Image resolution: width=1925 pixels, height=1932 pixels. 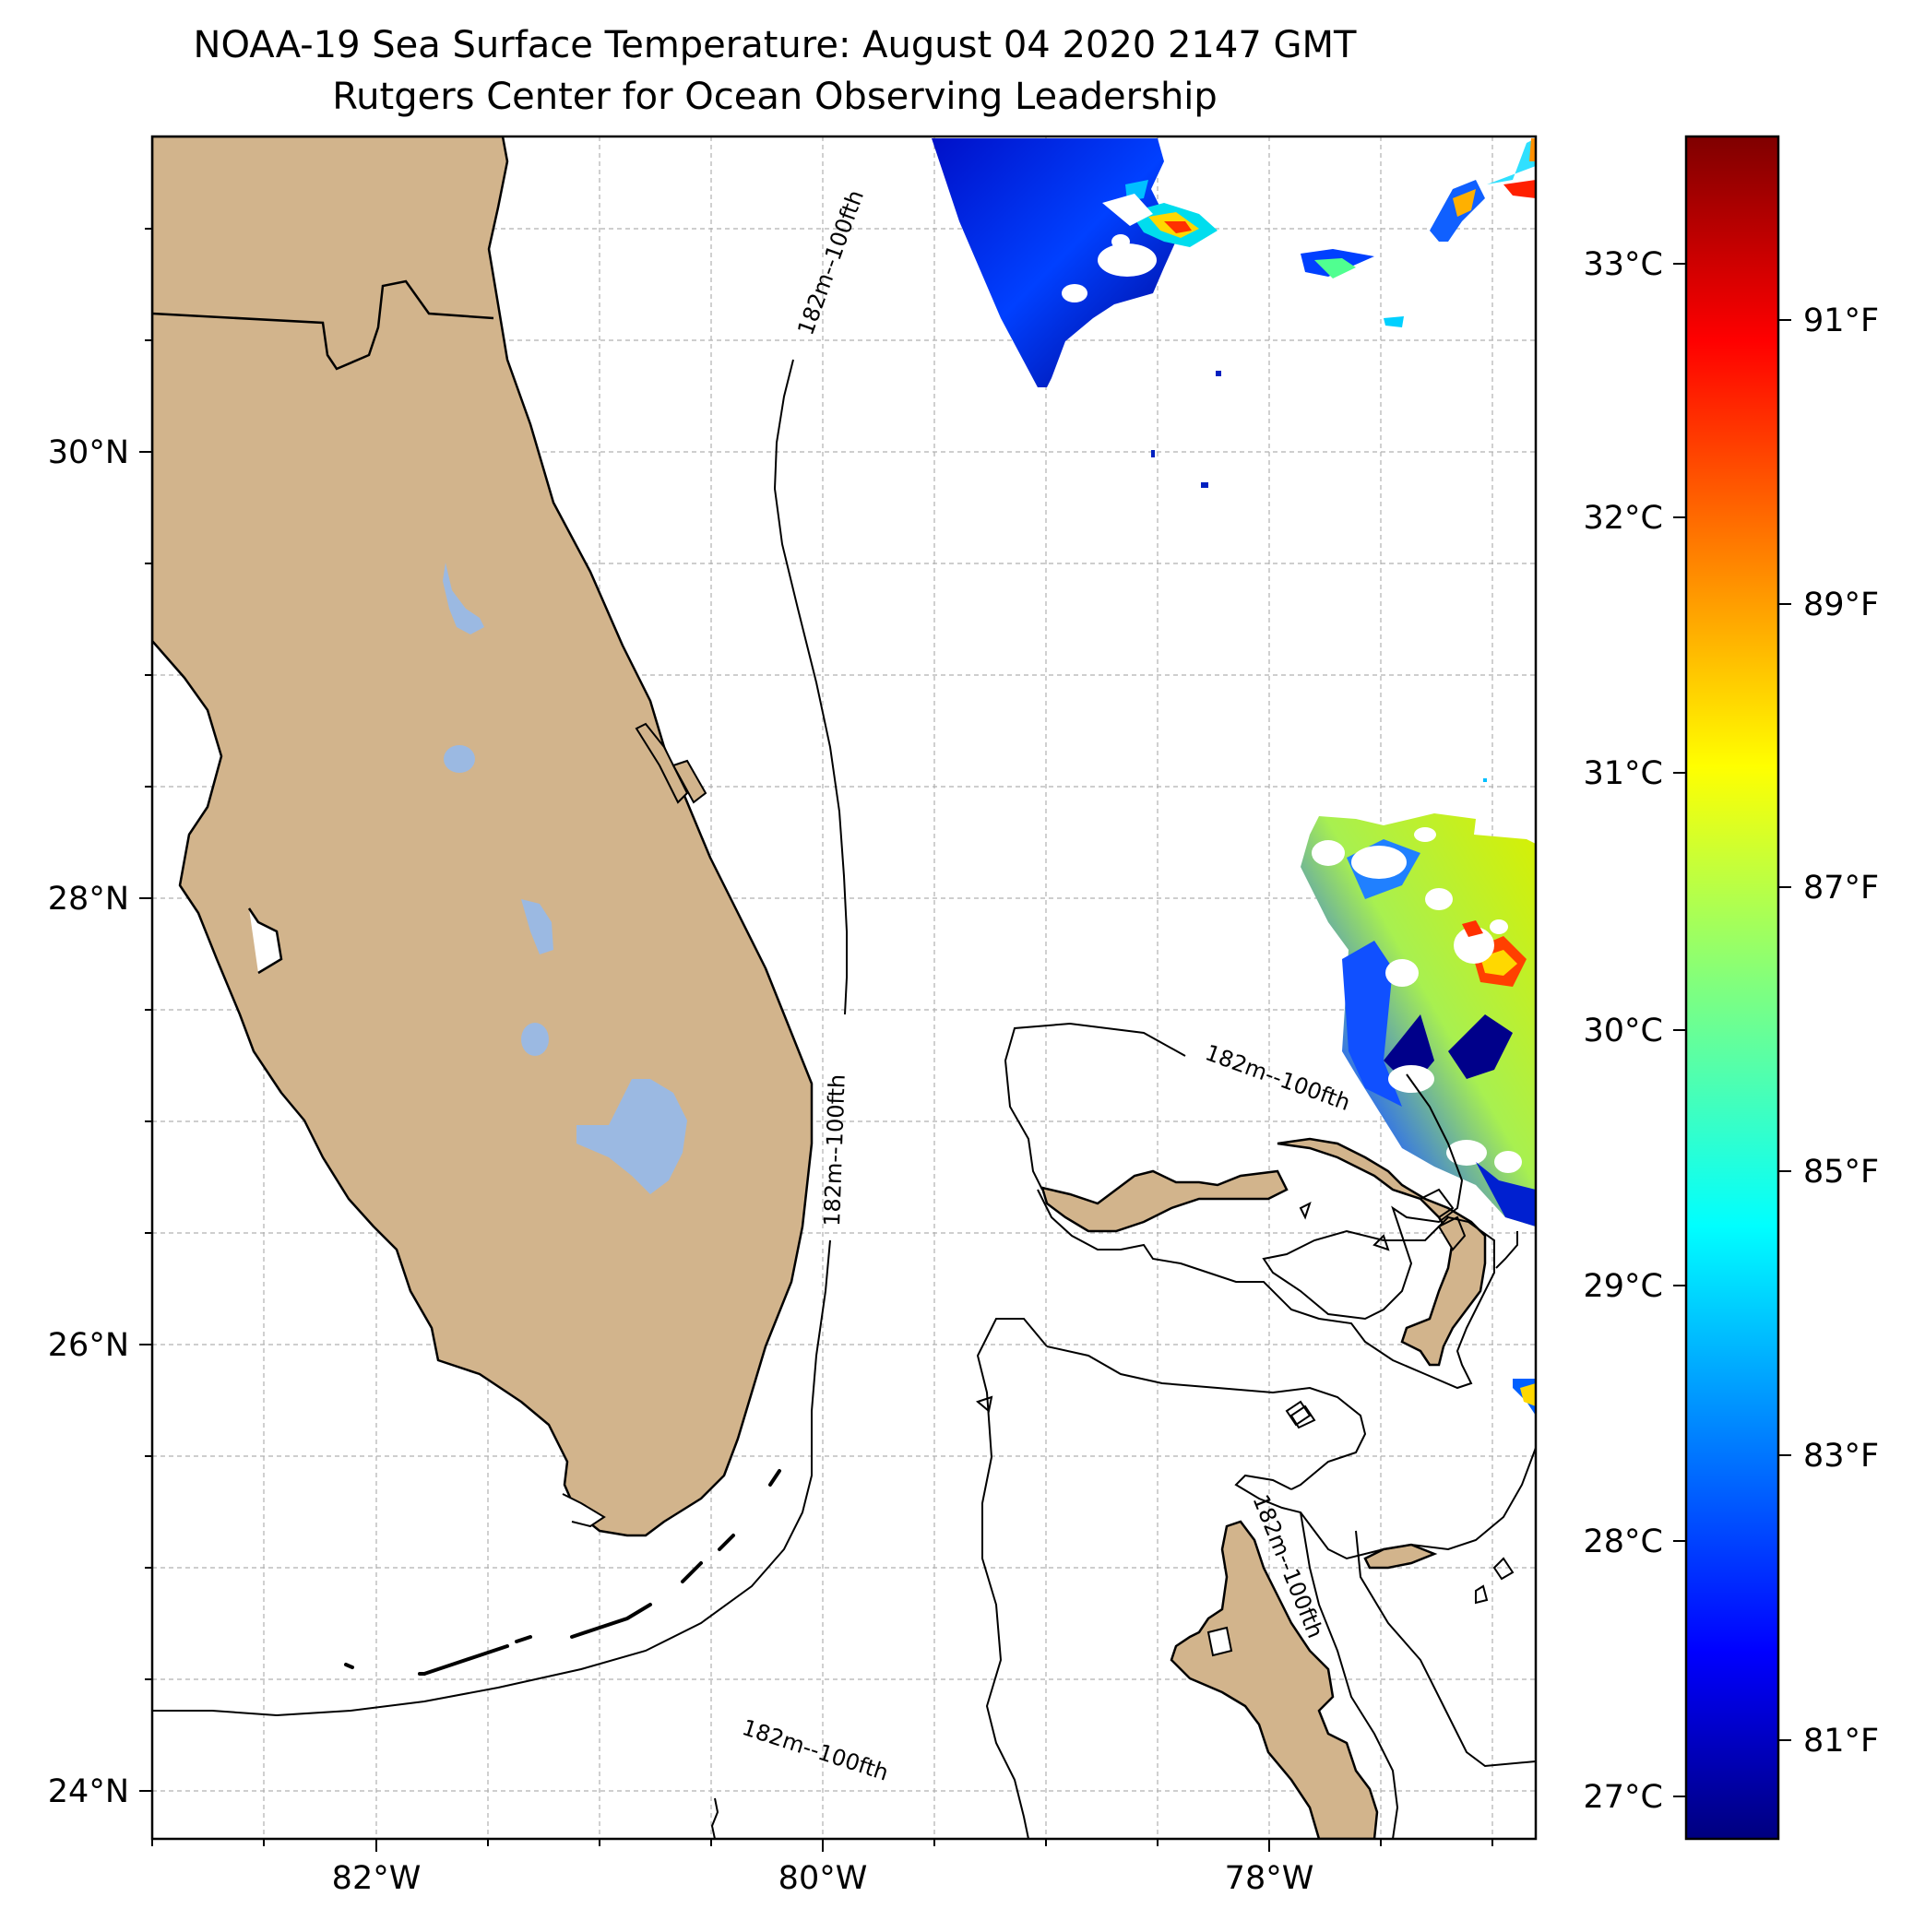 I want to click on lon-label-78w: 78°W, so click(x=1269, y=1878).